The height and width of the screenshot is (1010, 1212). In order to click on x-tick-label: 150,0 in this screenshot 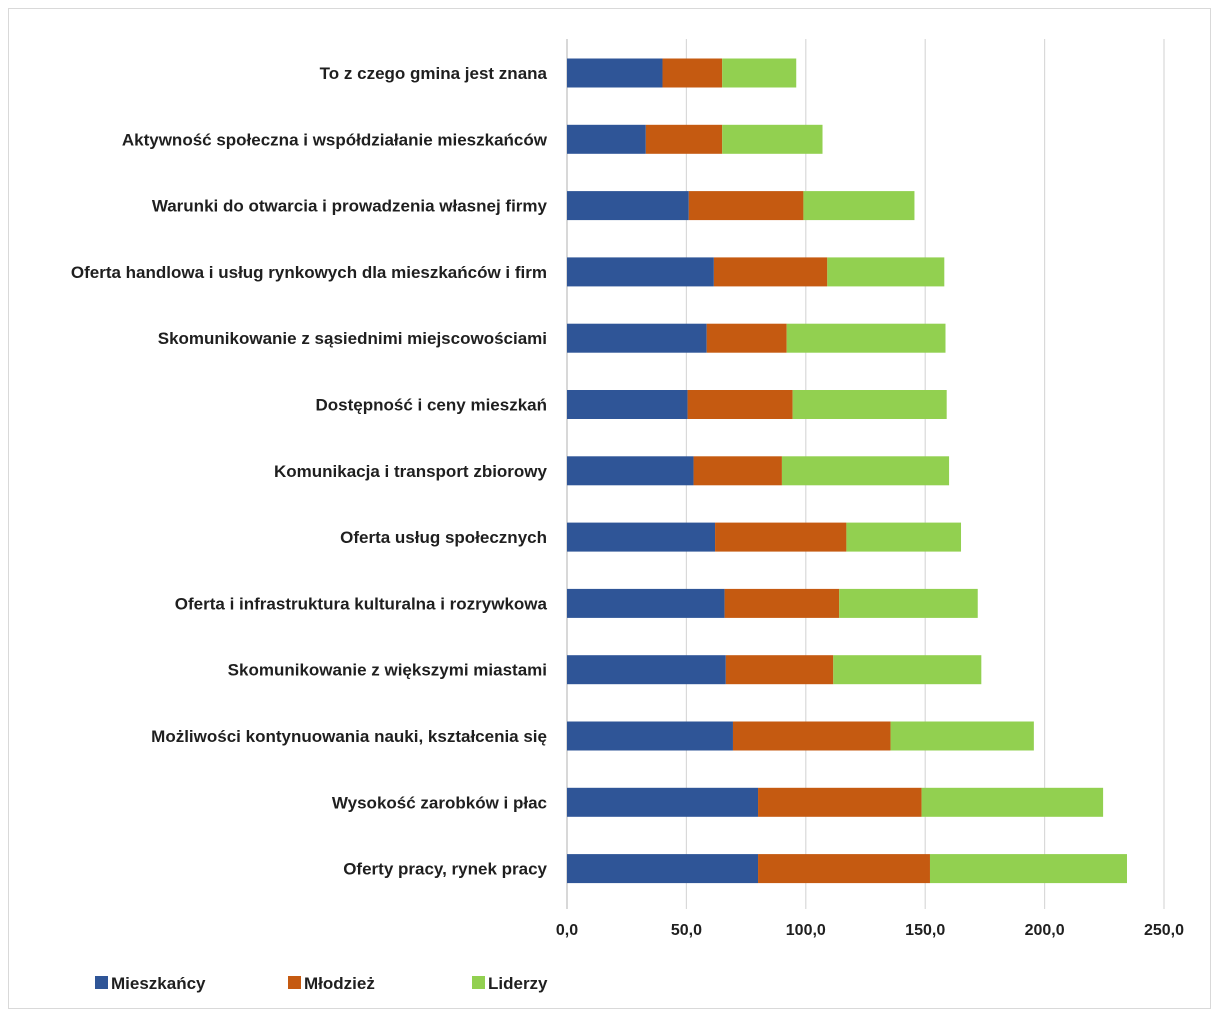, I will do `click(925, 930)`.